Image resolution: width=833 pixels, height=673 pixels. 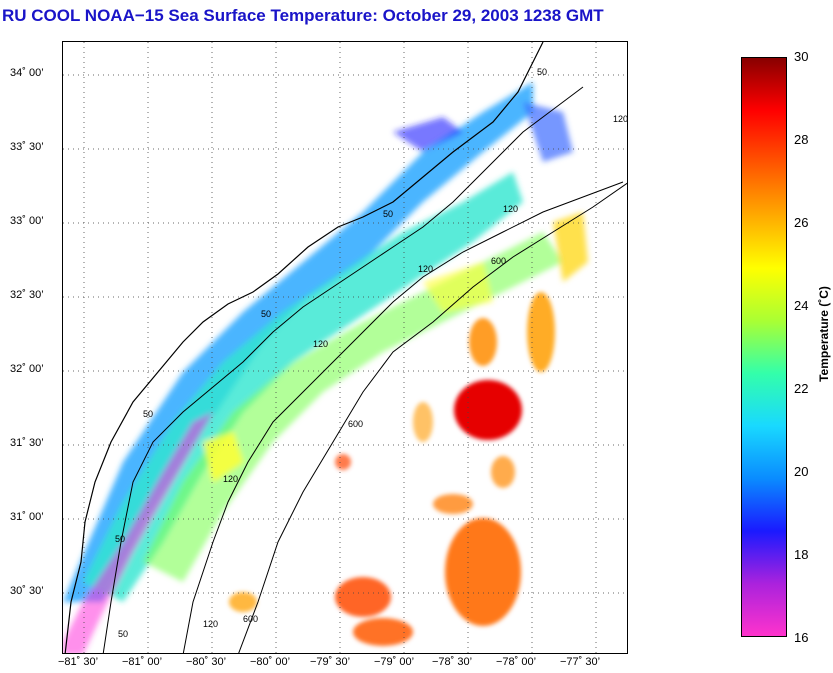 I want to click on lat-tick-label: 32˚ 30’, so click(x=27, y=295).